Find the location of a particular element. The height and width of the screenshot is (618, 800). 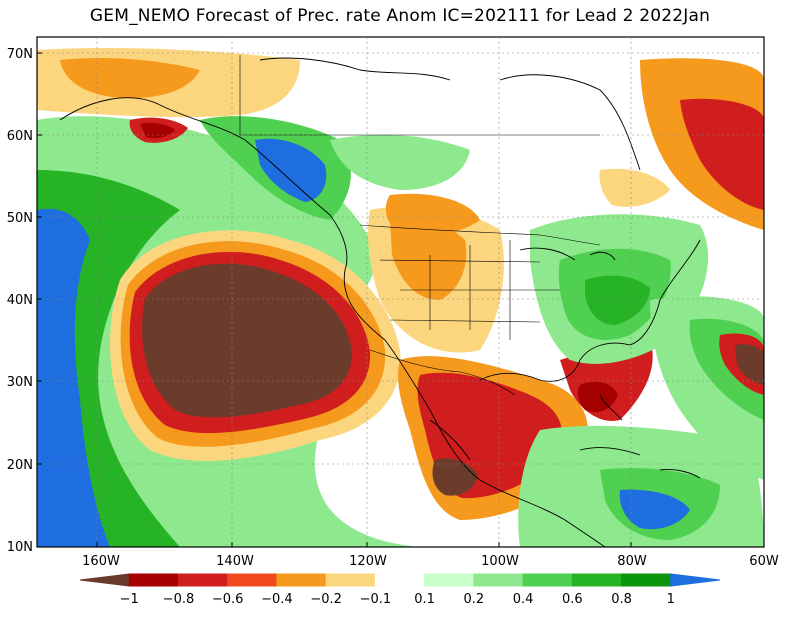

lon-label-140w: 140W is located at coordinates (235, 561).